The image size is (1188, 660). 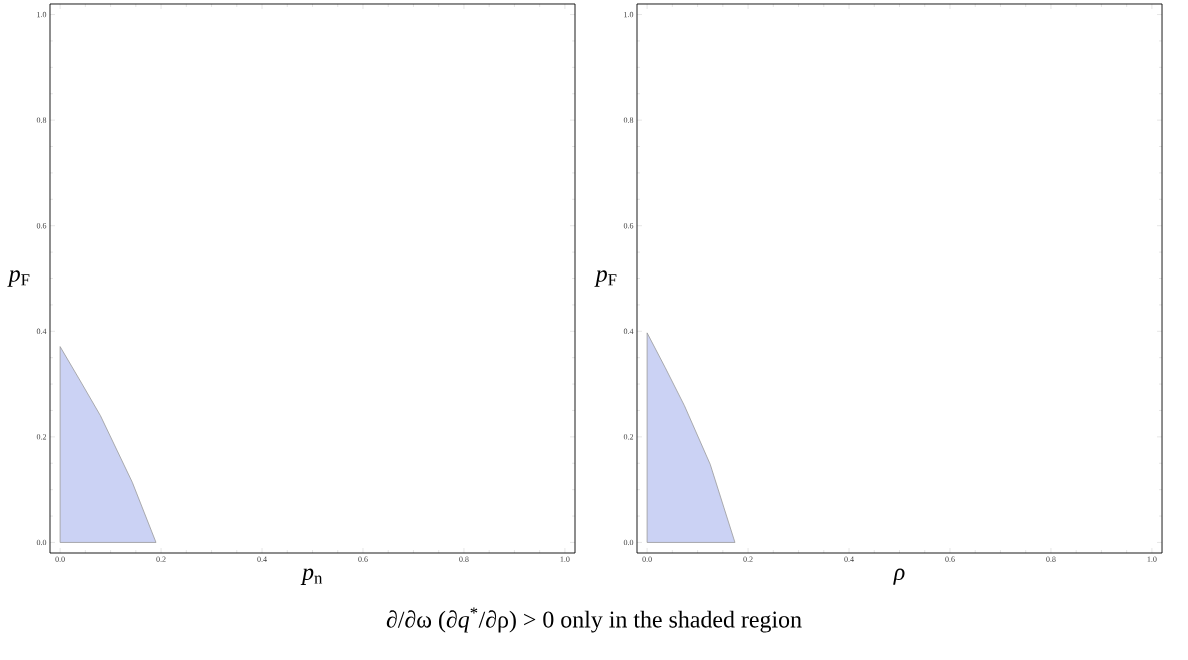 I want to click on x-axis-title: p$_{n}$, so click(x=311, y=576).